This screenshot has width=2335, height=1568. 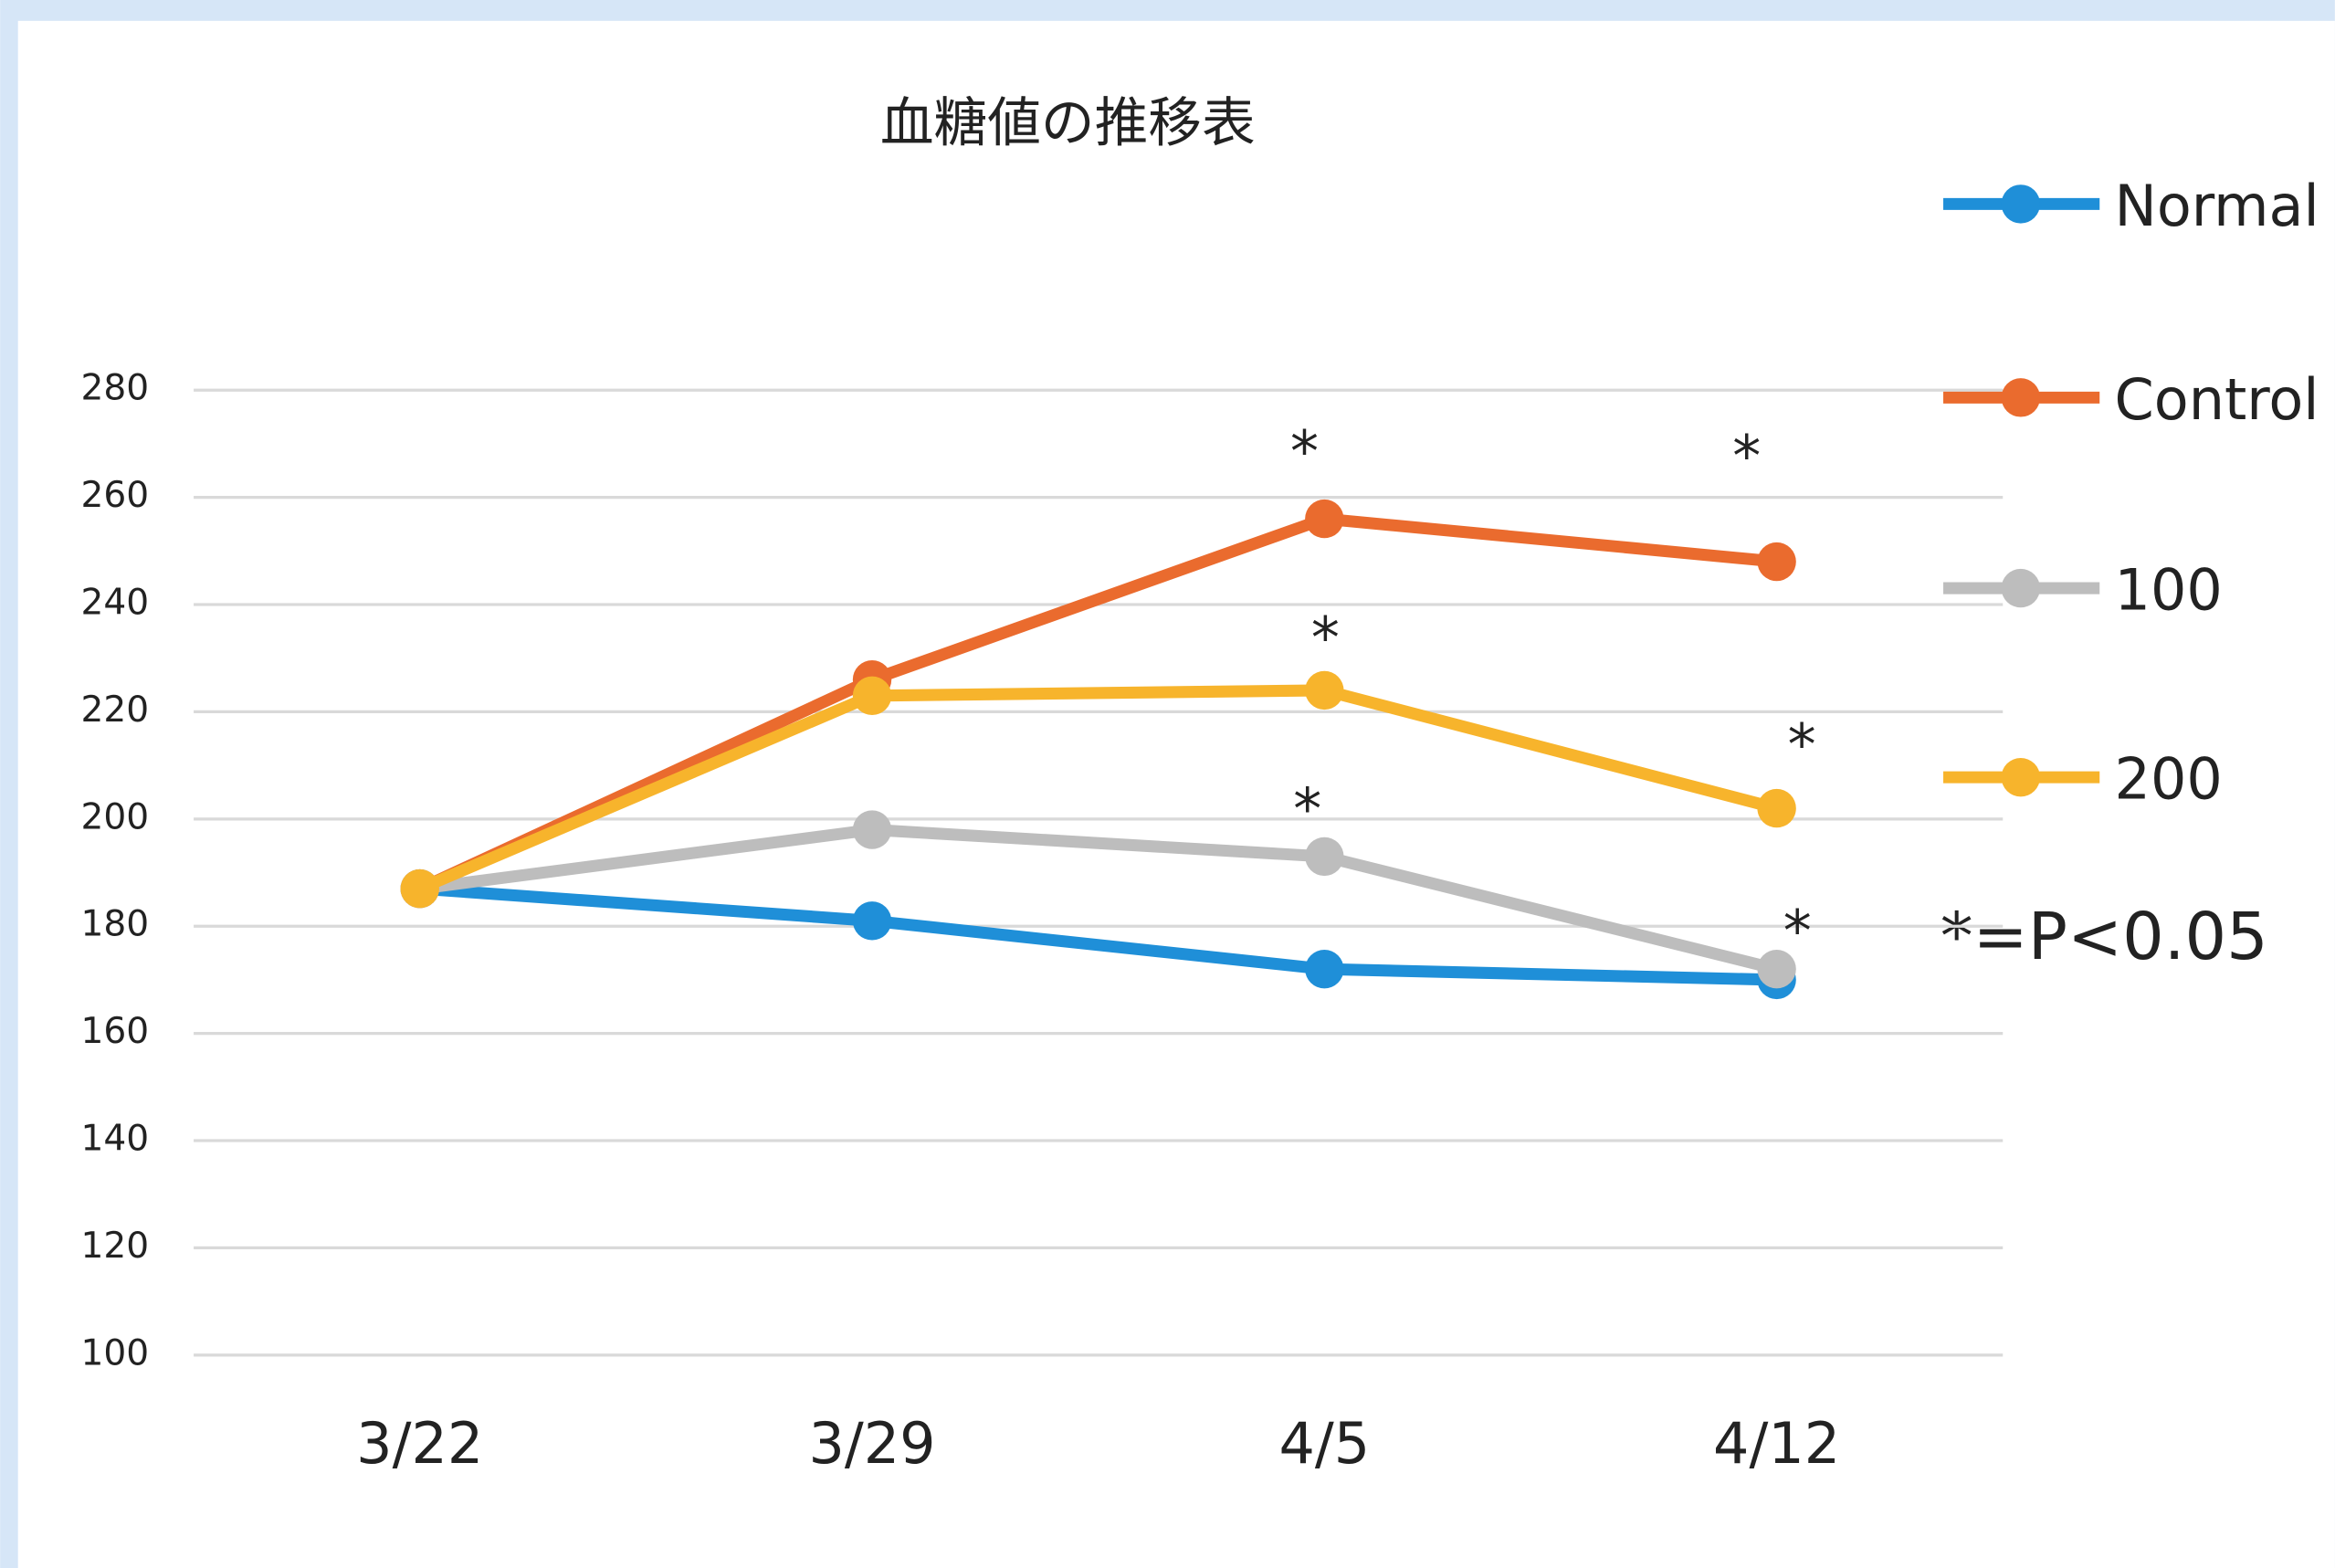 I want to click on chart-title: 血糖値の推移表, so click(x=1068, y=123).